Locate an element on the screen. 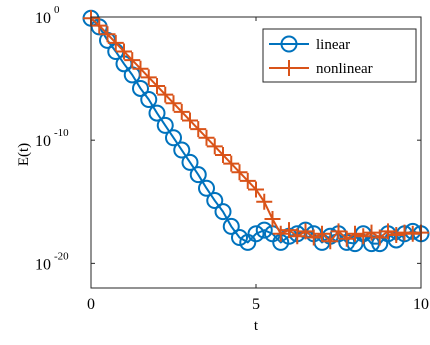 The width and height of the screenshot is (430, 345). x-axis-label: t is located at coordinates (256, 326).